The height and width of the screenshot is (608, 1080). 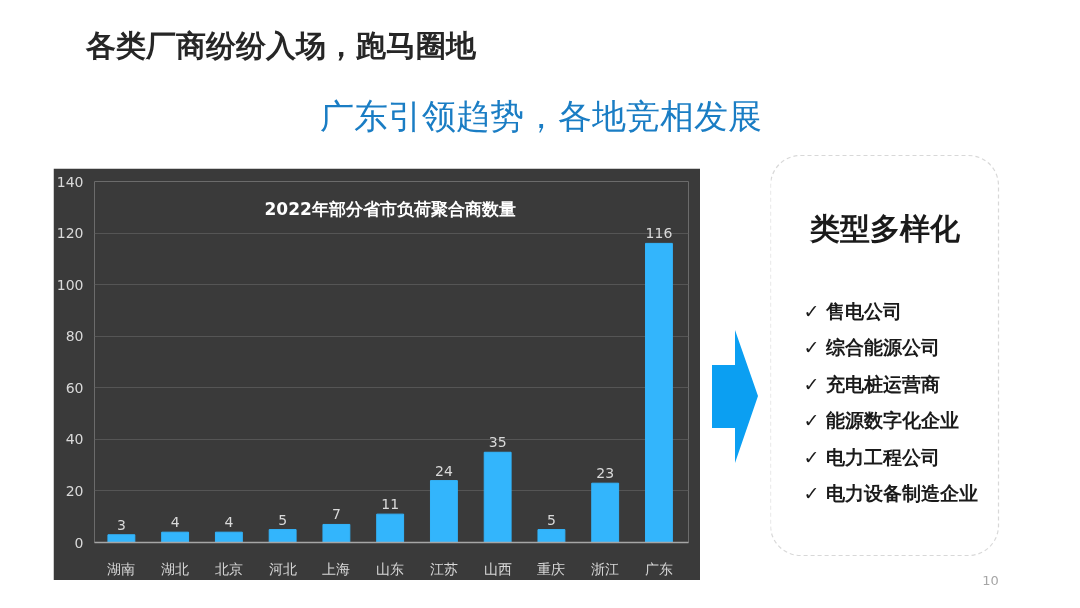 I want to click on data-label: 11, so click(x=390, y=504).